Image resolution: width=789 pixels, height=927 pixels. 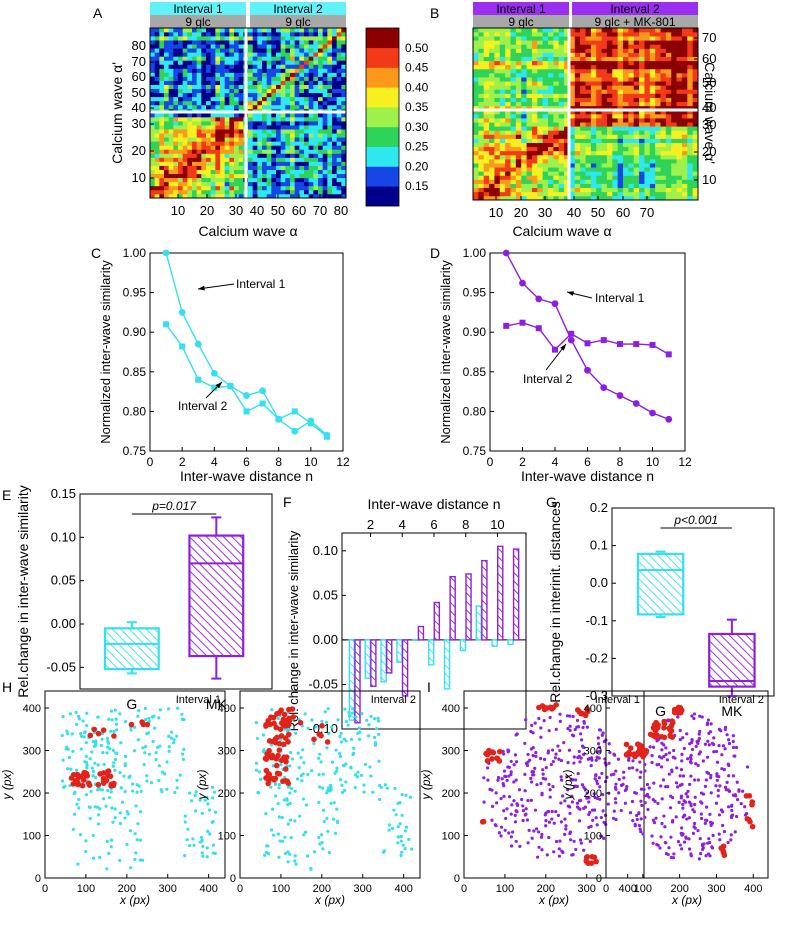 I want to click on panel-label-f: F, so click(x=287, y=502).